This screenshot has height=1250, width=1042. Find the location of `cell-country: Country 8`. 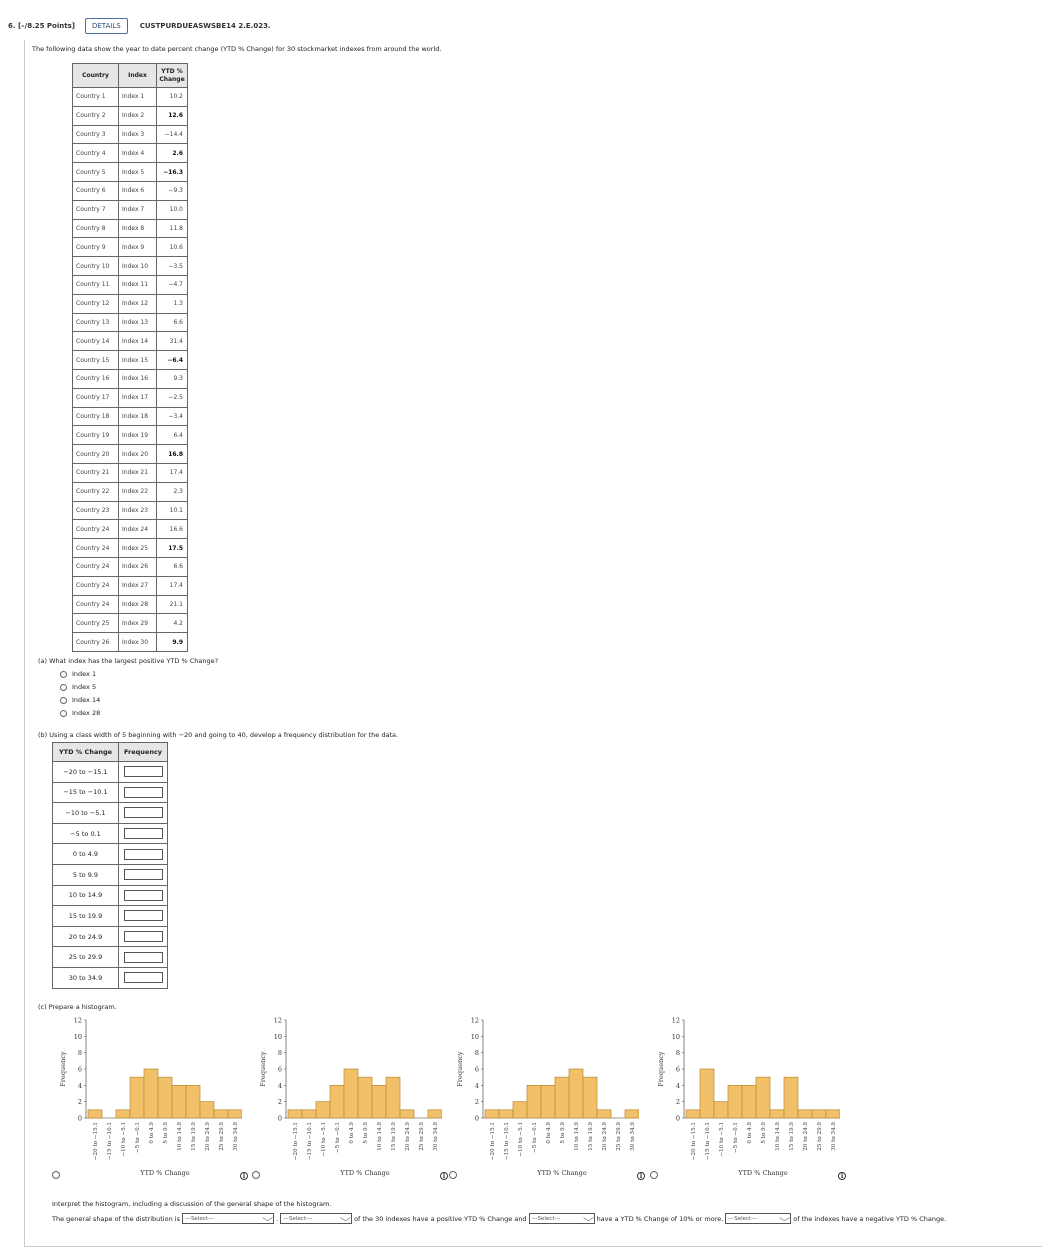

cell-country: Country 8 is located at coordinates (95, 228).